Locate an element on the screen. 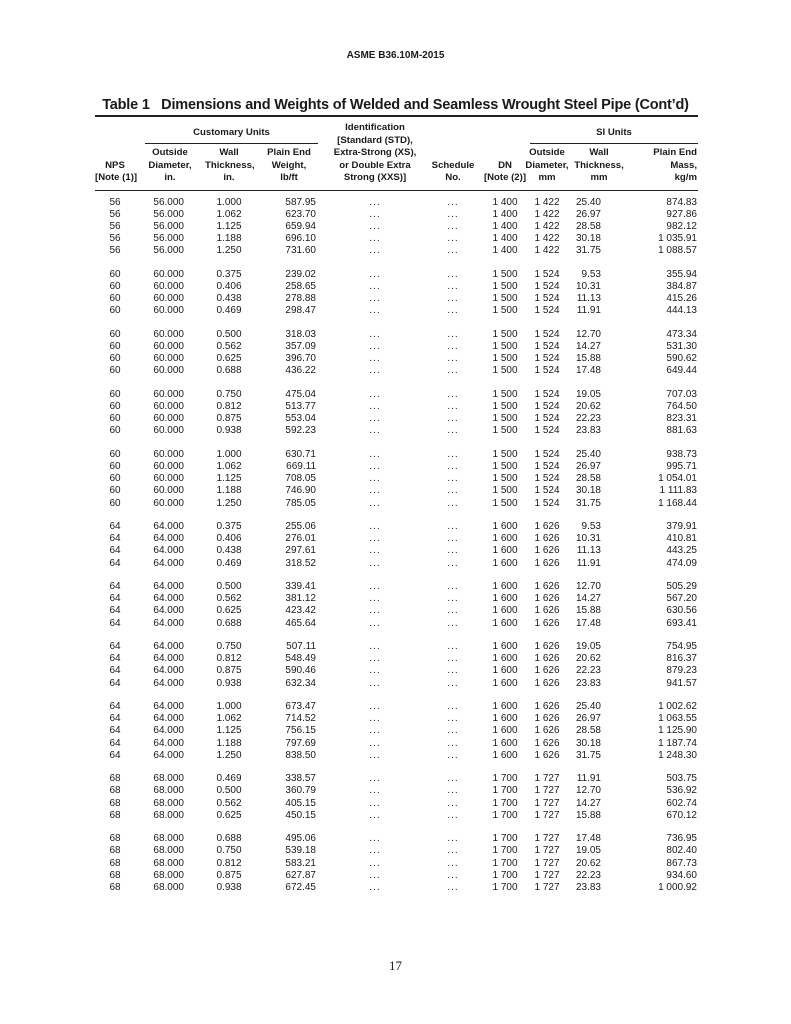 The image size is (791, 1024). table-cell-wall-thickness-mm: 25.40 is located at coordinates (588, 202).